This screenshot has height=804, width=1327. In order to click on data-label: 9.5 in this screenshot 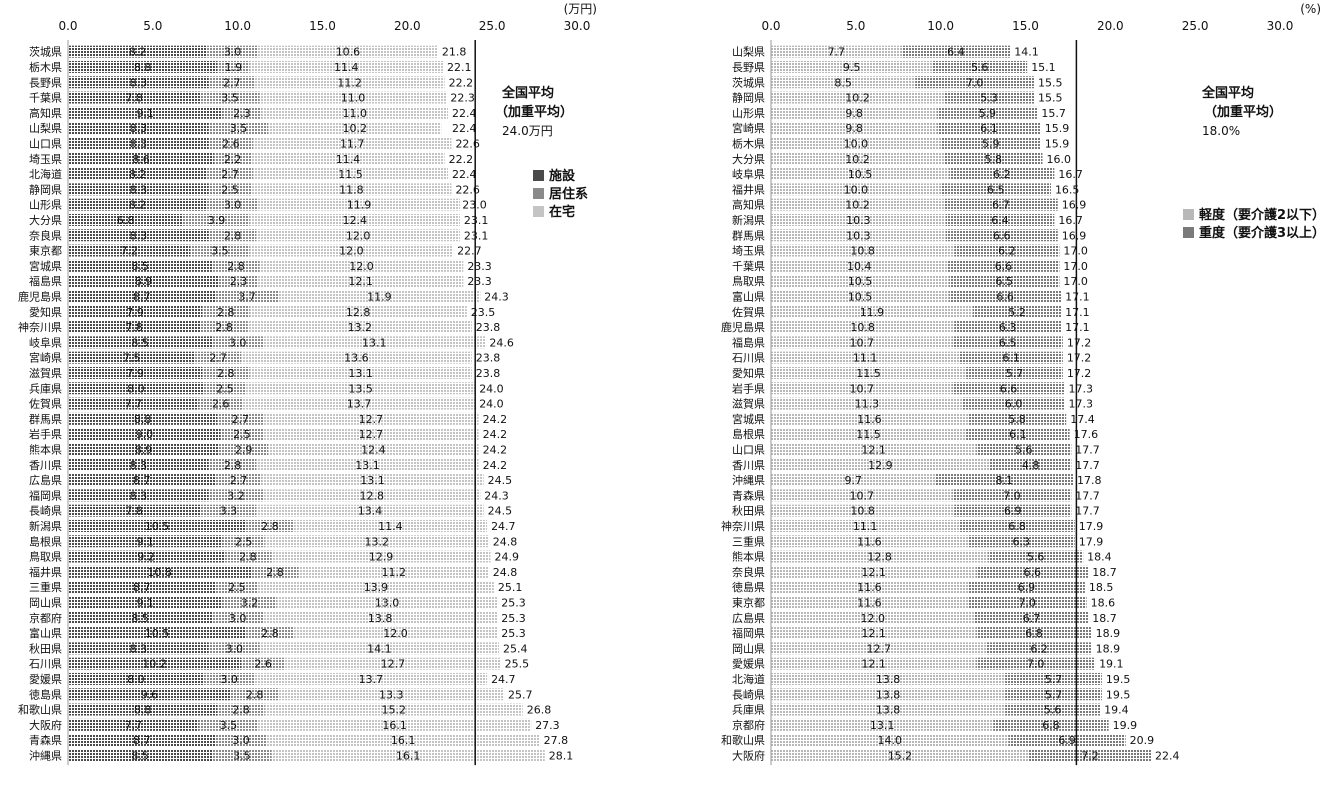, I will do `click(852, 67)`.